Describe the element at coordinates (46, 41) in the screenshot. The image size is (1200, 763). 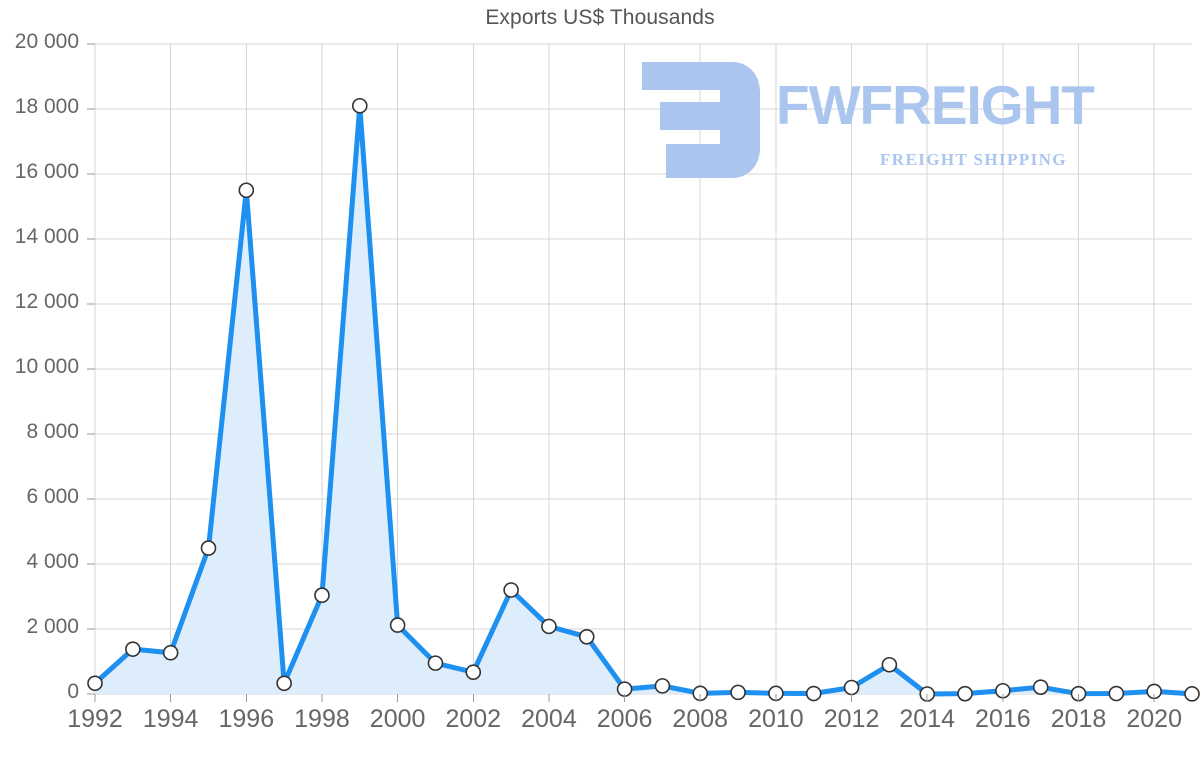
I see `y-axis-tick-label: 20 000` at that location.